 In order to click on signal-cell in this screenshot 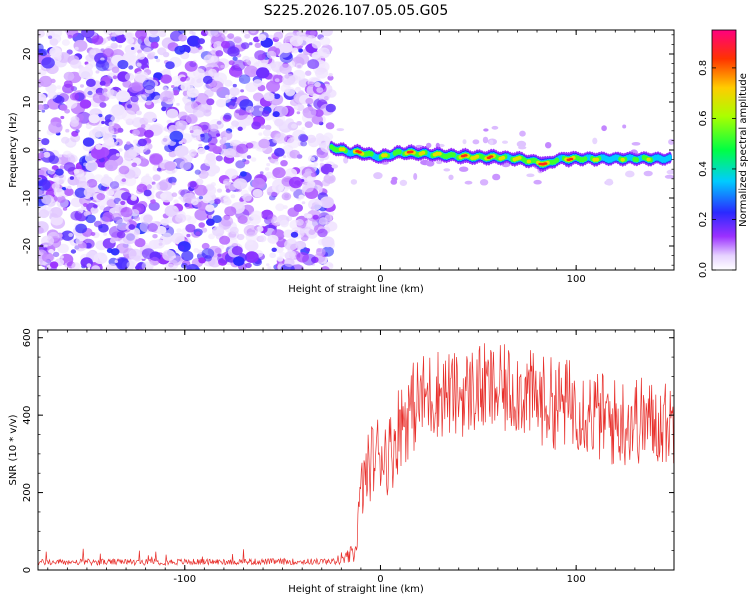, I will do `click(528, 161)`.